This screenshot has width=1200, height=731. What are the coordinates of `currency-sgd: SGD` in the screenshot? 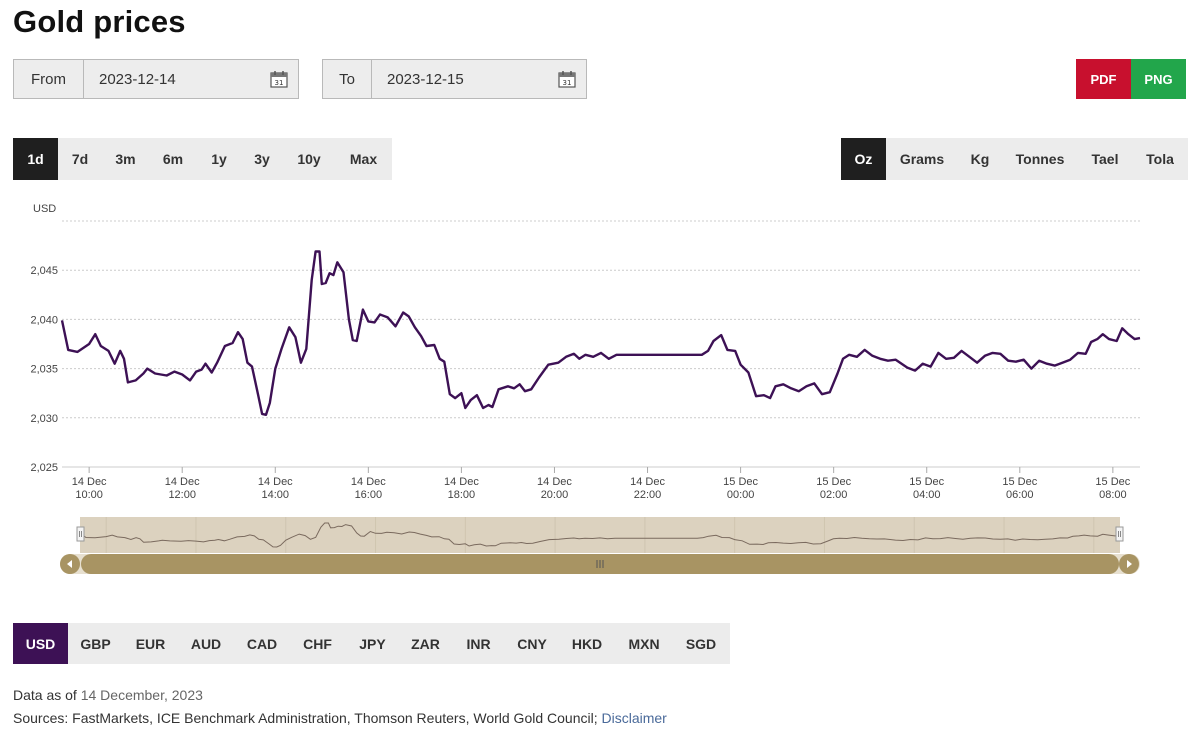 It's located at (701, 643).